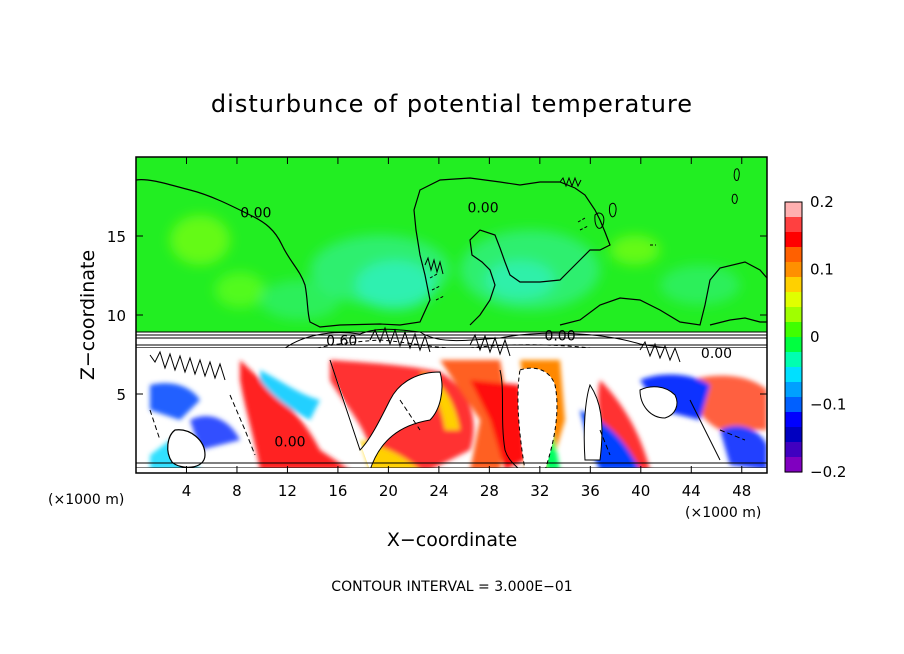  I want to click on contour-wiggles, so click(503, 225).